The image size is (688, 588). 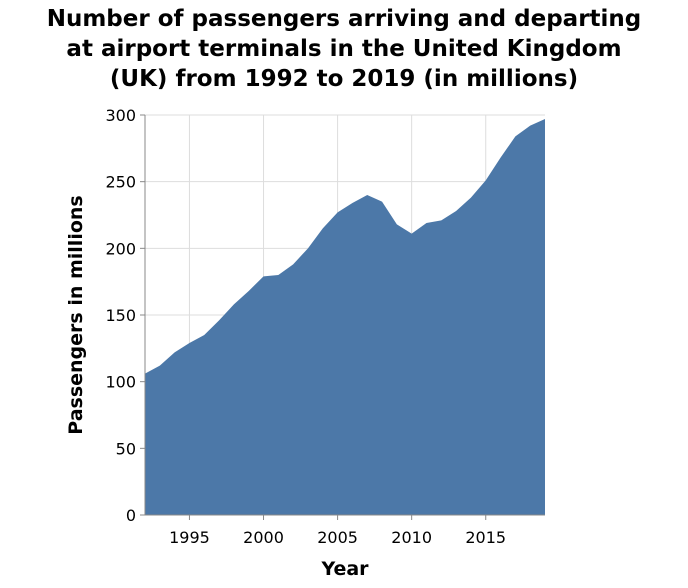 I want to click on y-axis-title: Passengers in millions, so click(x=76, y=314).